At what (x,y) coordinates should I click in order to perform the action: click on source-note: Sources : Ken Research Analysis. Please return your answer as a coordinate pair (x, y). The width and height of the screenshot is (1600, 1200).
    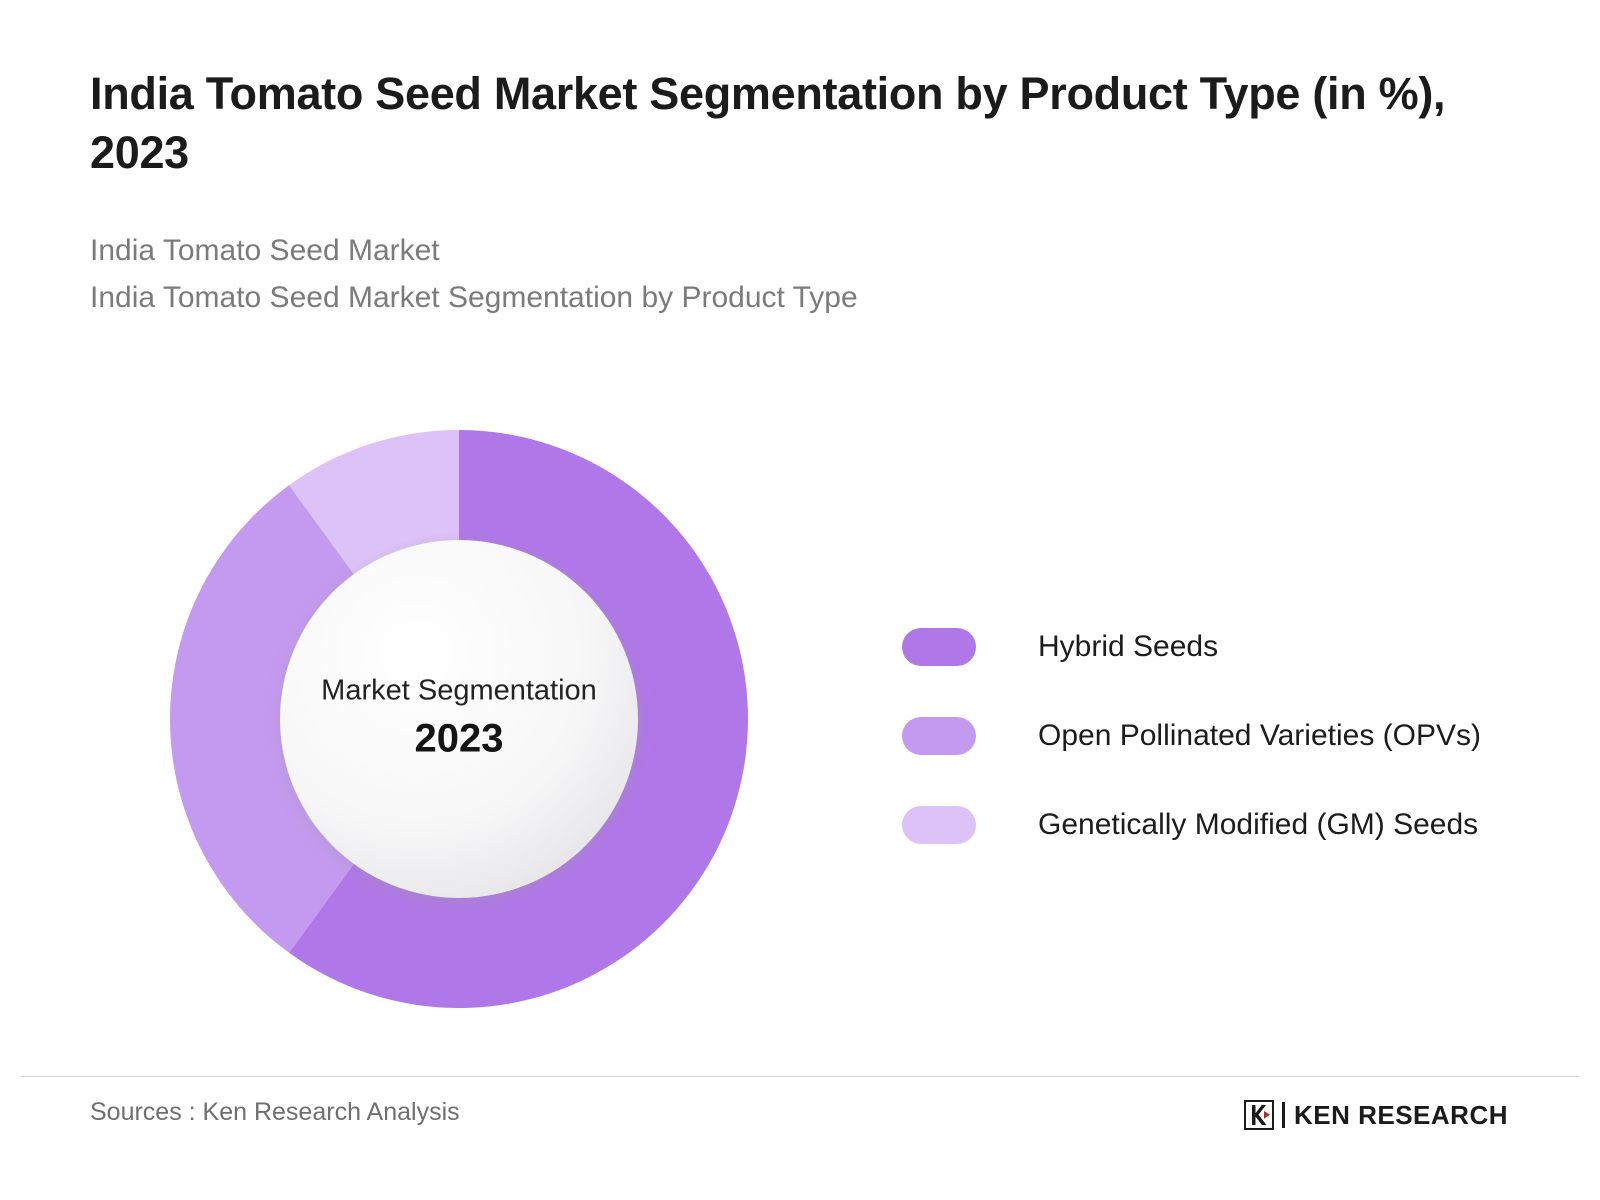
    Looking at the image, I should click on (275, 1112).